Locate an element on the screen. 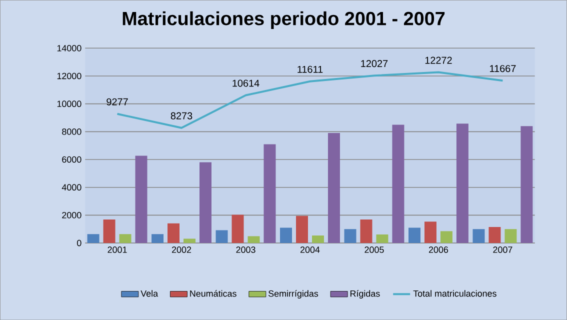 Image resolution: width=567 pixels, height=320 pixels. x-tick-label: 2001 is located at coordinates (117, 249).